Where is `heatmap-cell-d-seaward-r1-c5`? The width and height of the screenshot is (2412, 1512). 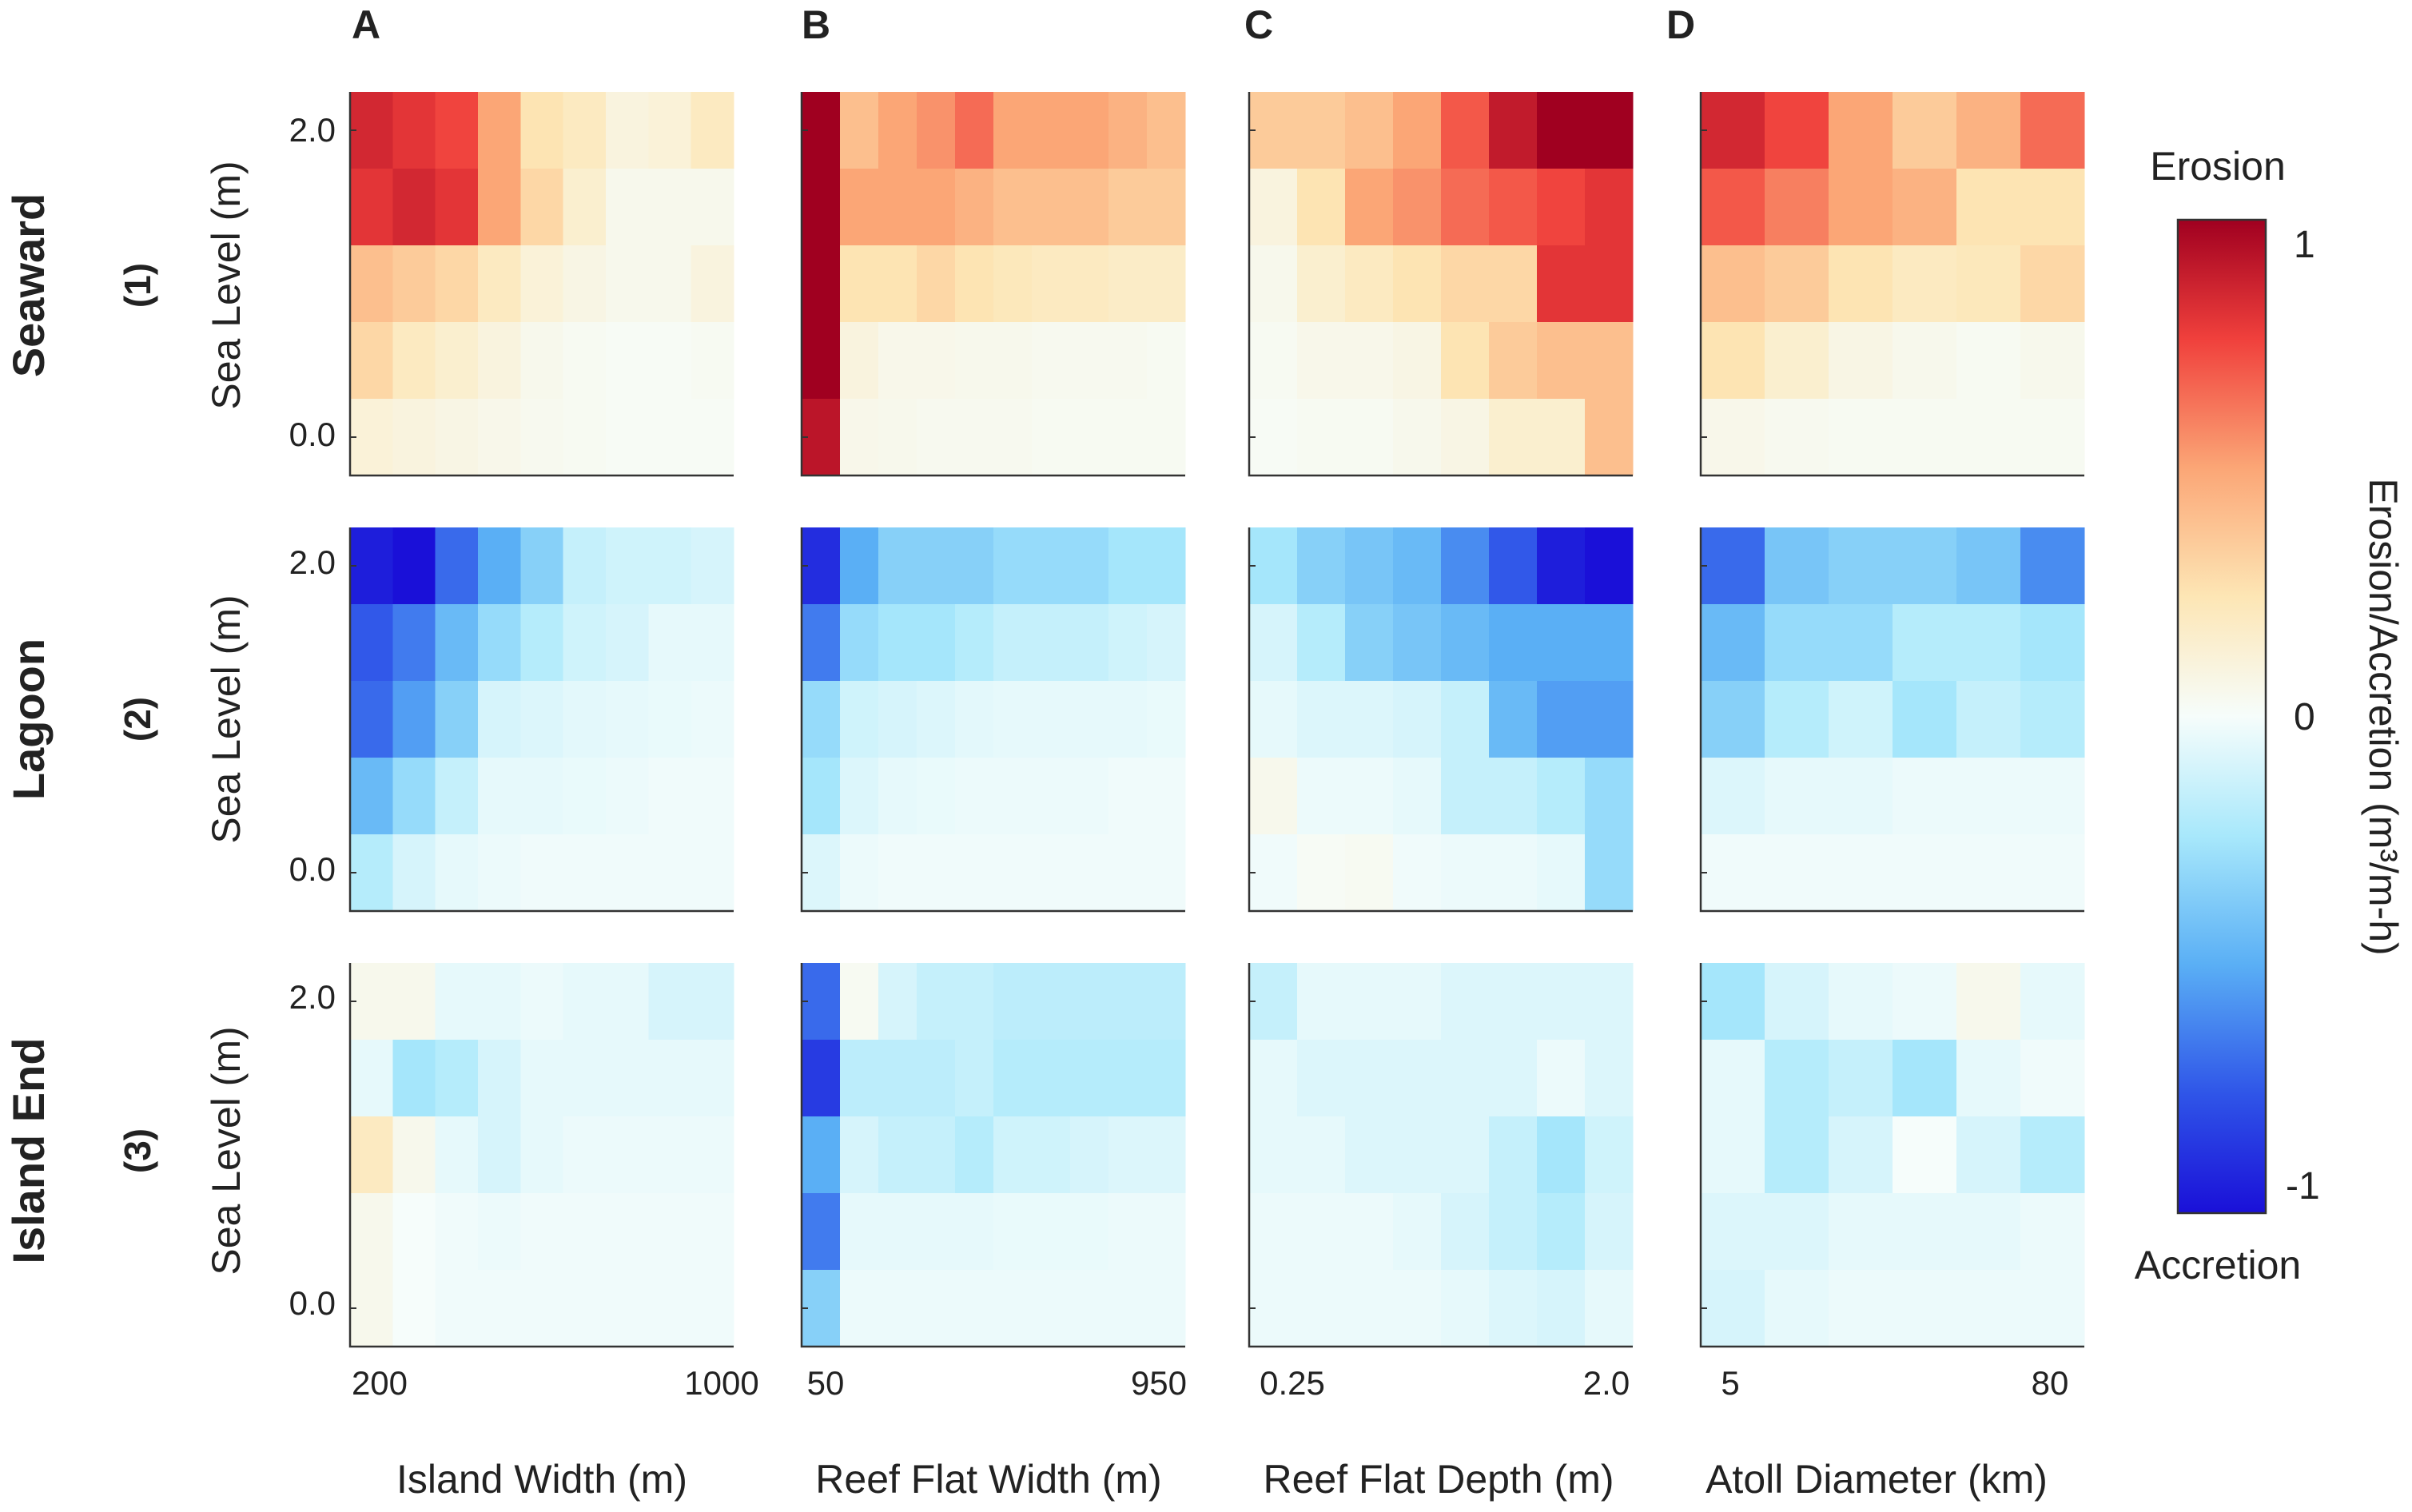 heatmap-cell-d-seaward-r1-c5 is located at coordinates (2052, 208).